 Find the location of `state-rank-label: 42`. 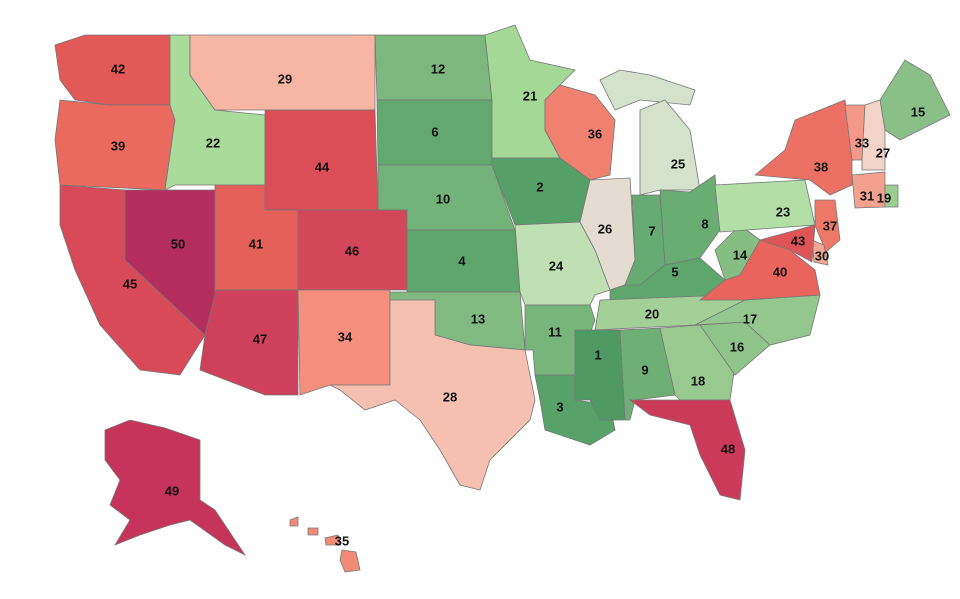

state-rank-label: 42 is located at coordinates (118, 68).